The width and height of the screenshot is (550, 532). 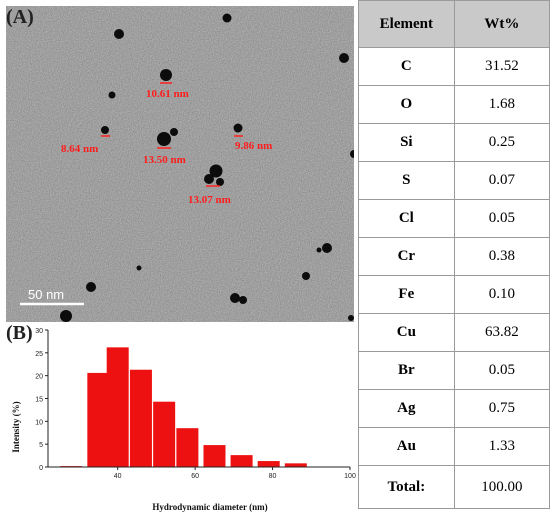 What do you see at coordinates (209, 200) in the screenshot?
I see `annotation-5: 13.07 nm` at bounding box center [209, 200].